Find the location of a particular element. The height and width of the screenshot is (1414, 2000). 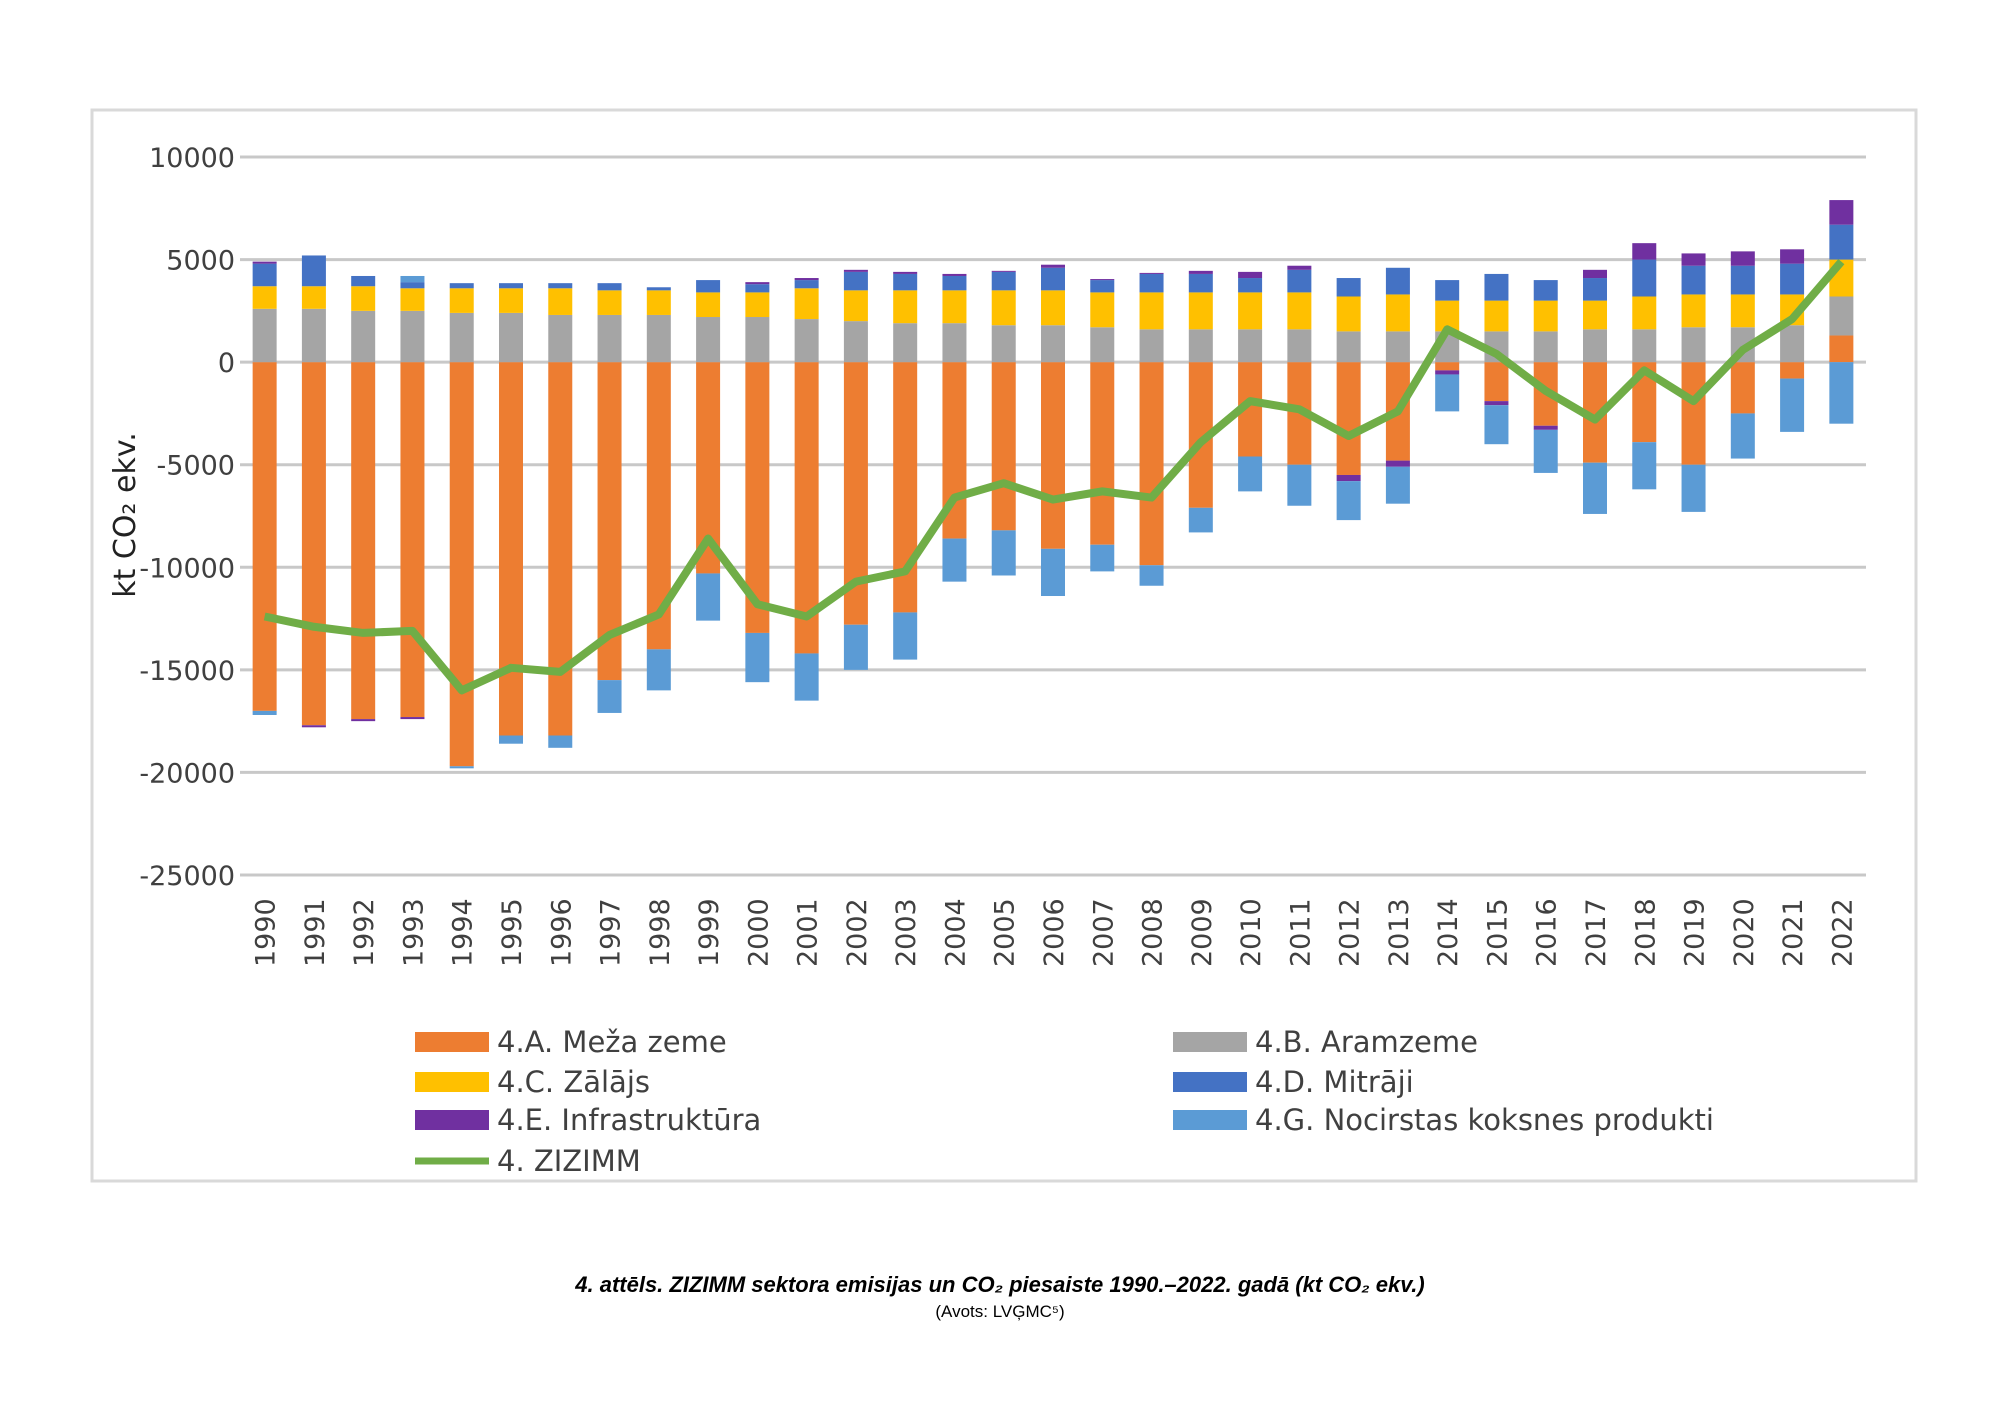

x-tick-label: 1996 is located at coordinates (561, 932).